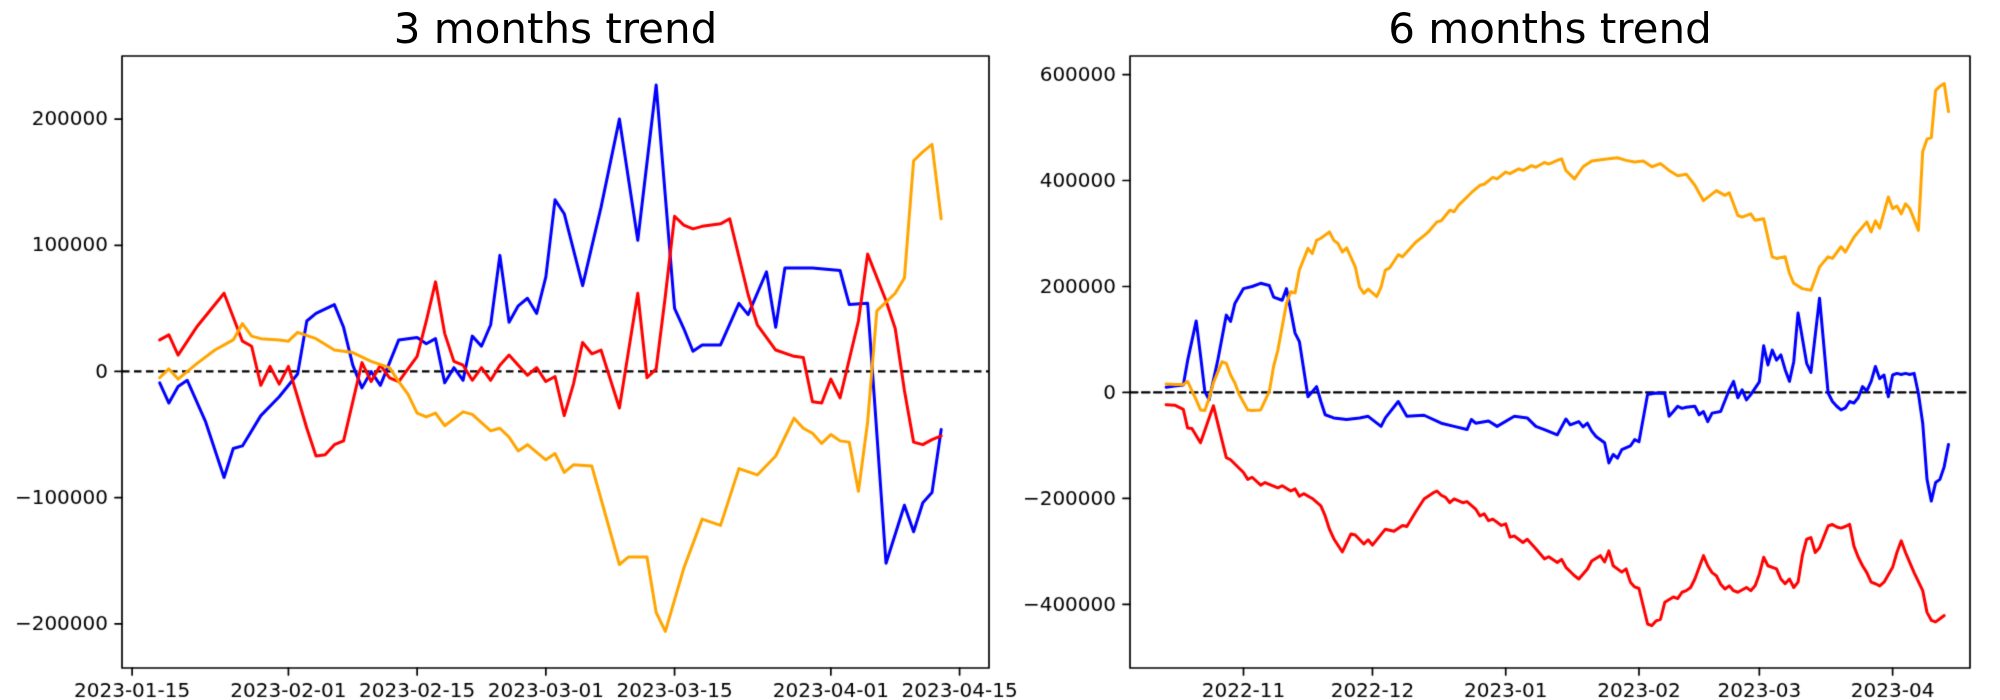  Describe the element at coordinates (1550, 28) in the screenshot. I see `chart-title-6-months: 6 months trend` at that location.